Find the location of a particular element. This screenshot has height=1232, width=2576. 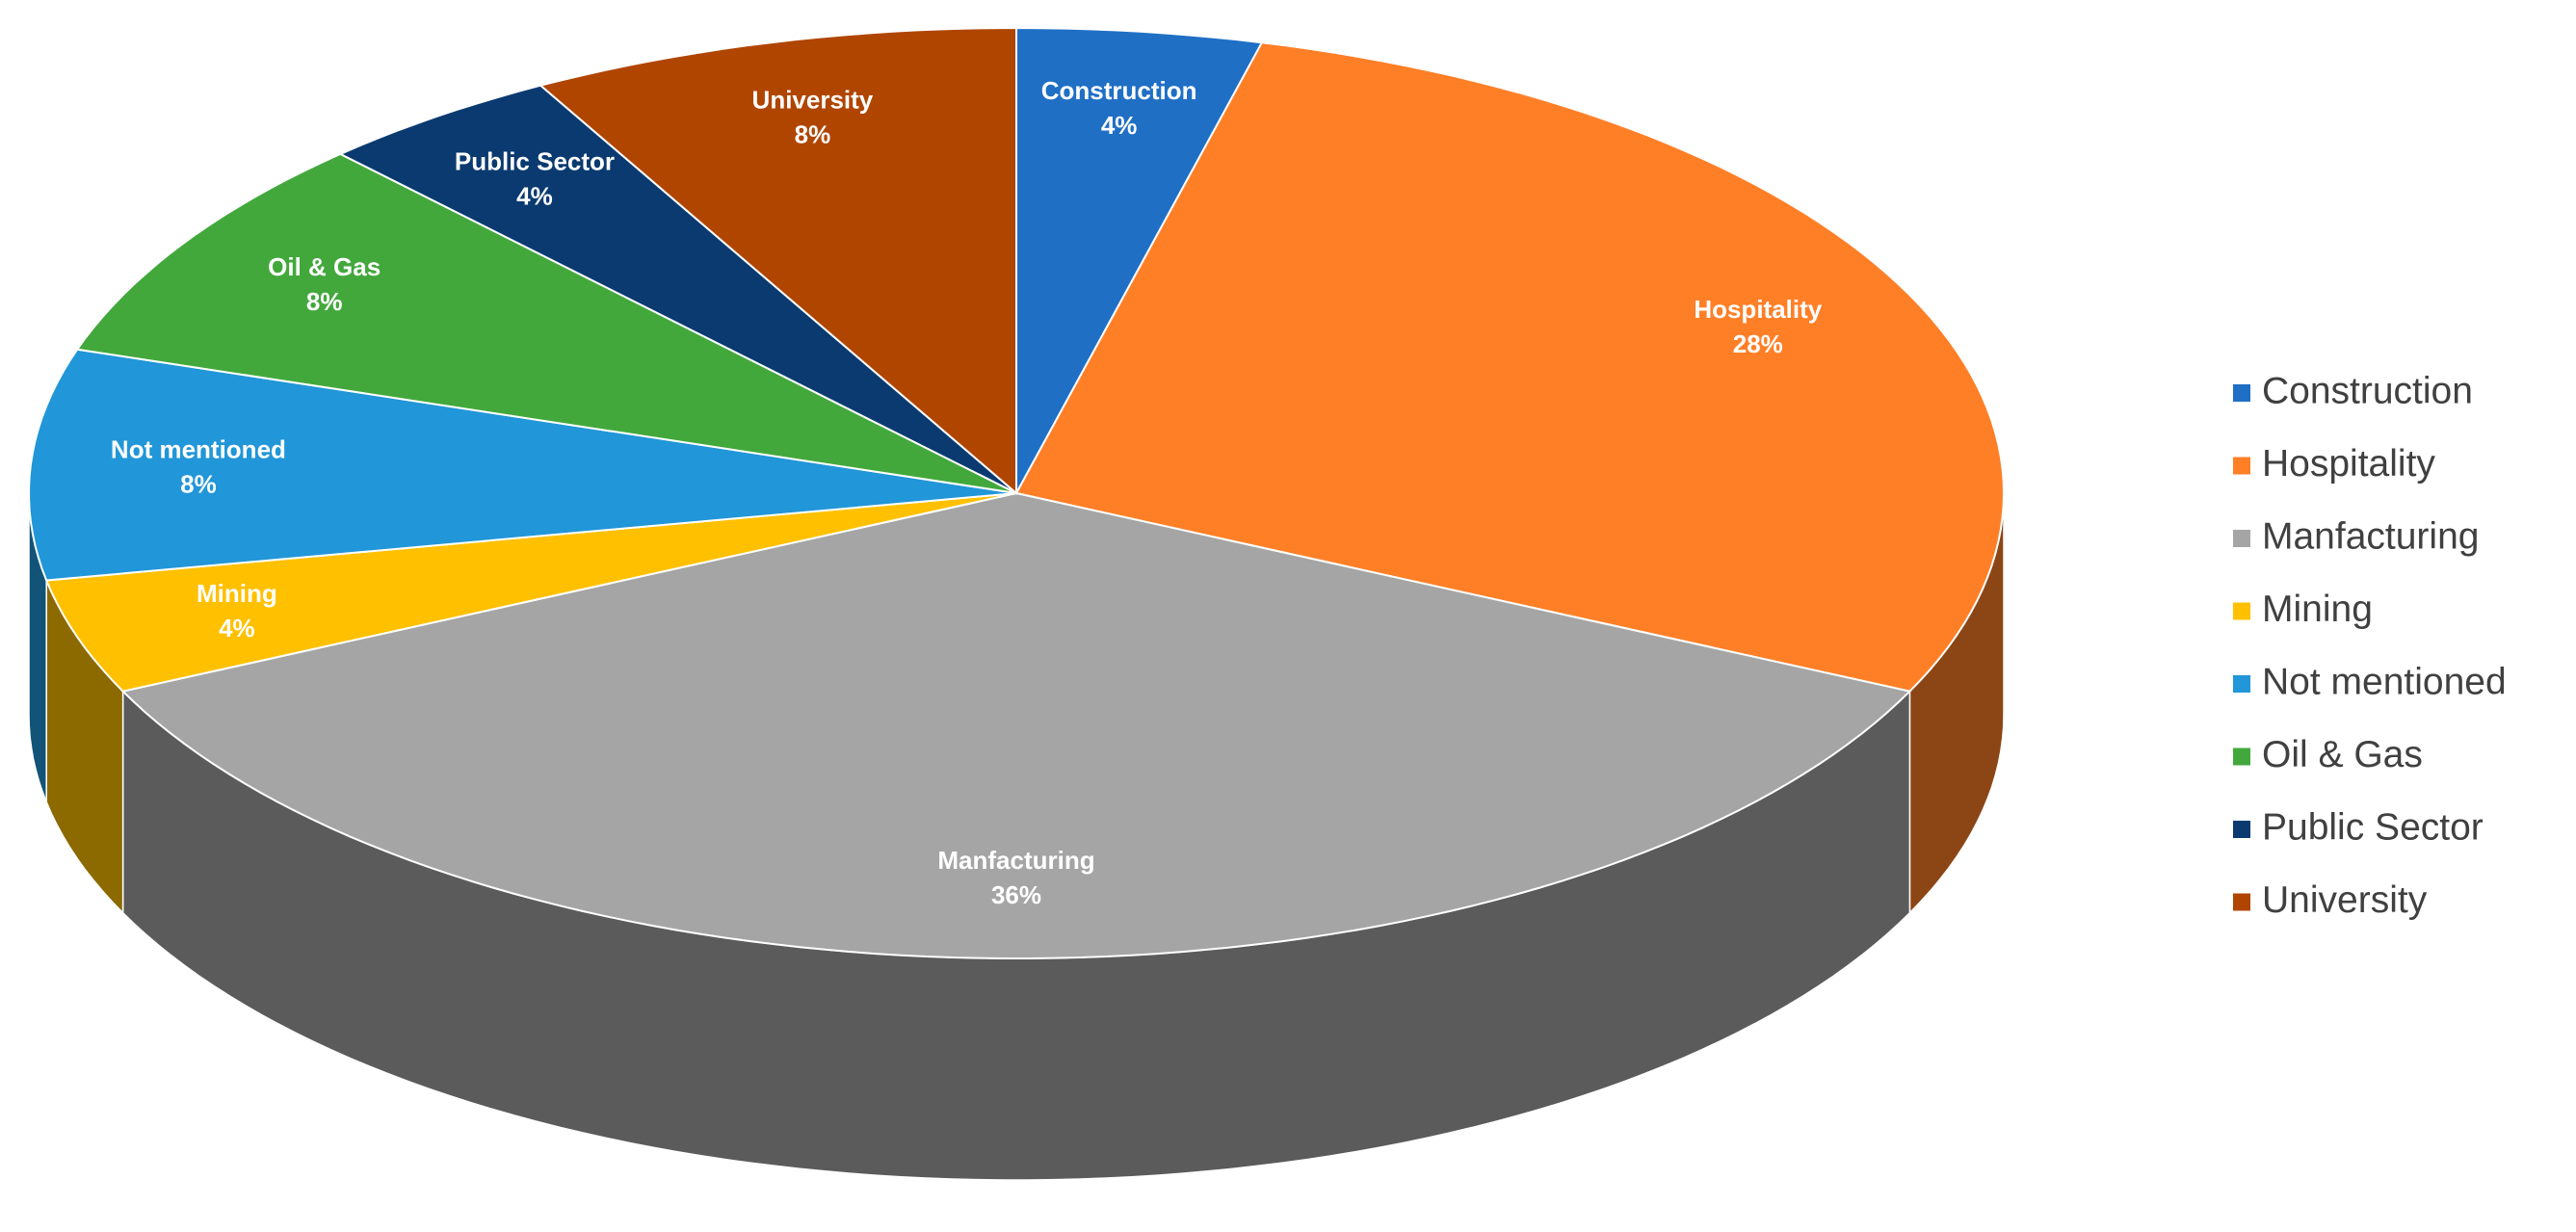

legend-label: Public Sector is located at coordinates (2373, 827).